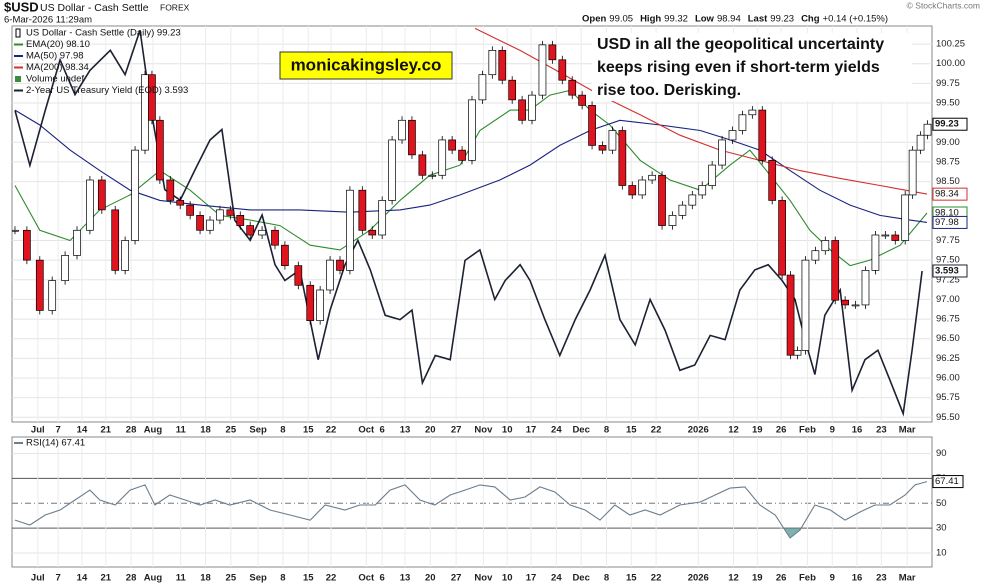 This screenshot has width=985, height=586. Describe the element at coordinates (941, 453) in the screenshot. I see `y-tick-label: 90` at that location.